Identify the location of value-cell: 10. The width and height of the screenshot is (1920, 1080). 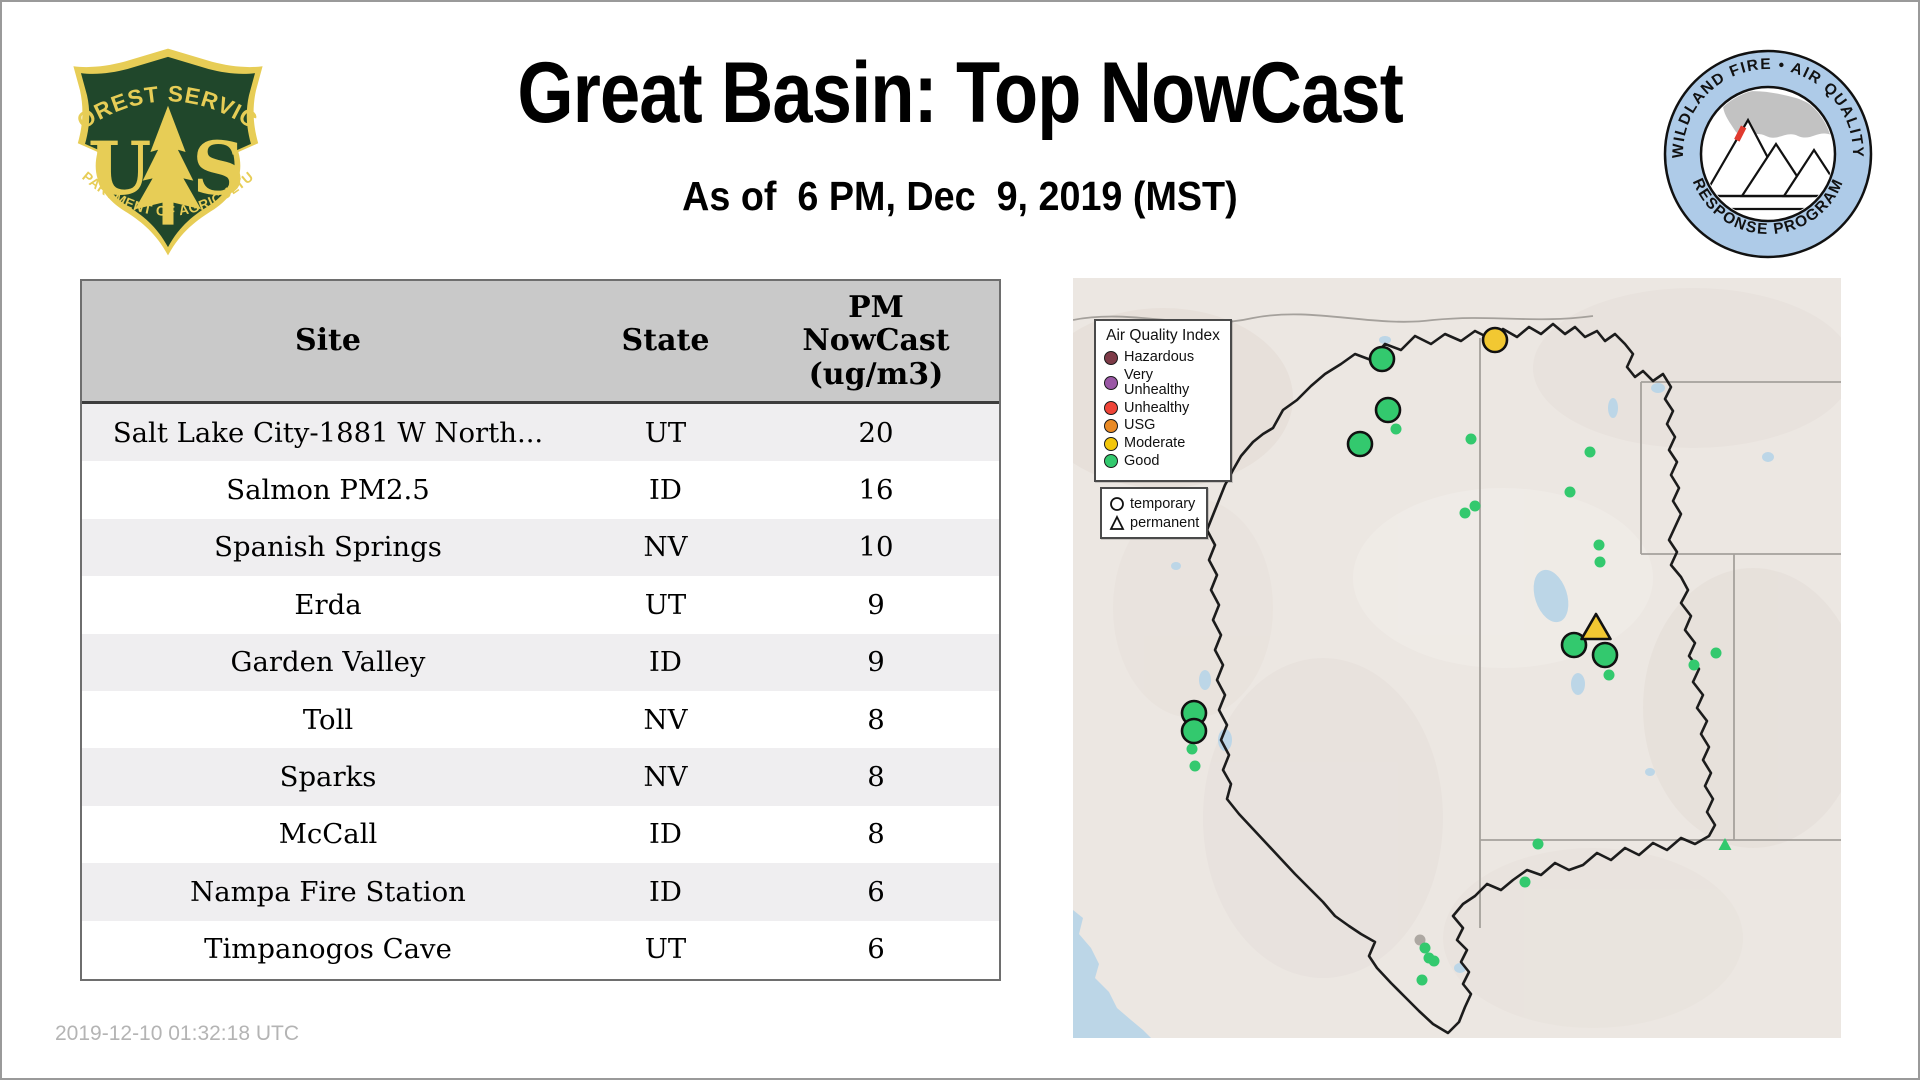
(876, 547).